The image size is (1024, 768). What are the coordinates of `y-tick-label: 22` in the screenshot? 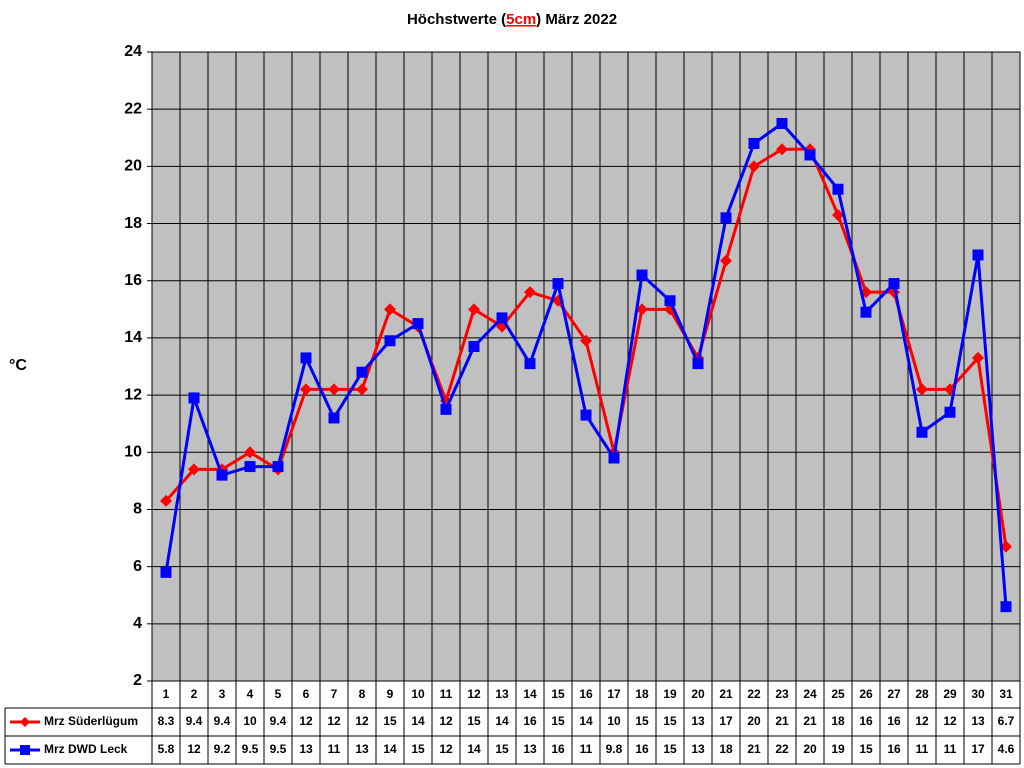 It's located at (133, 108).